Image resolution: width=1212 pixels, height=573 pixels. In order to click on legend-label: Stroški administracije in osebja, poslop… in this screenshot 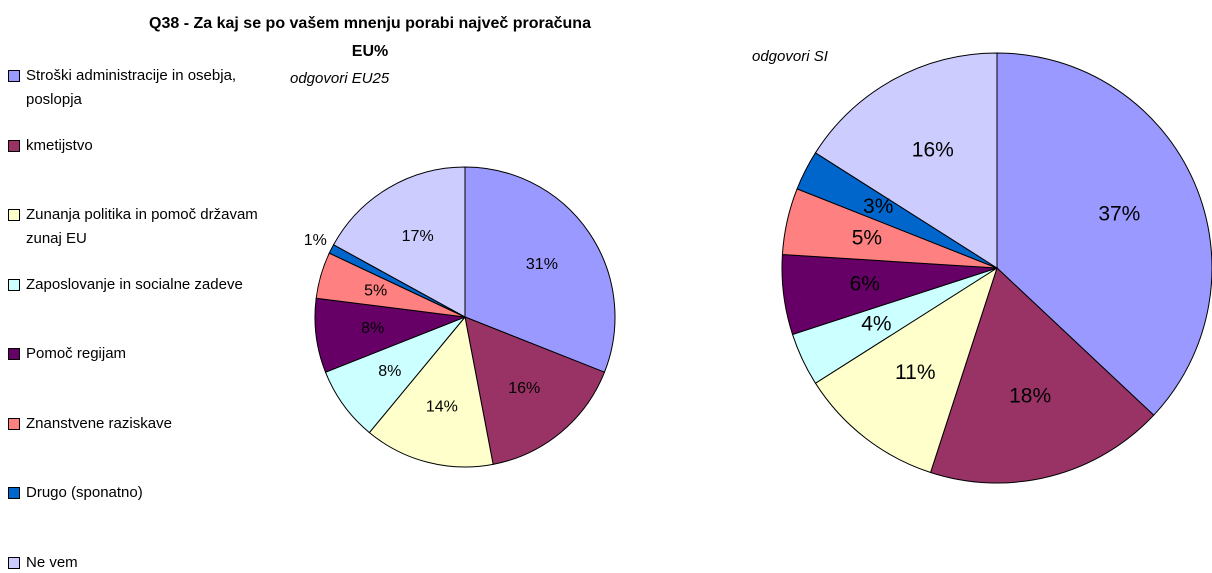, I will do `click(131, 87)`.